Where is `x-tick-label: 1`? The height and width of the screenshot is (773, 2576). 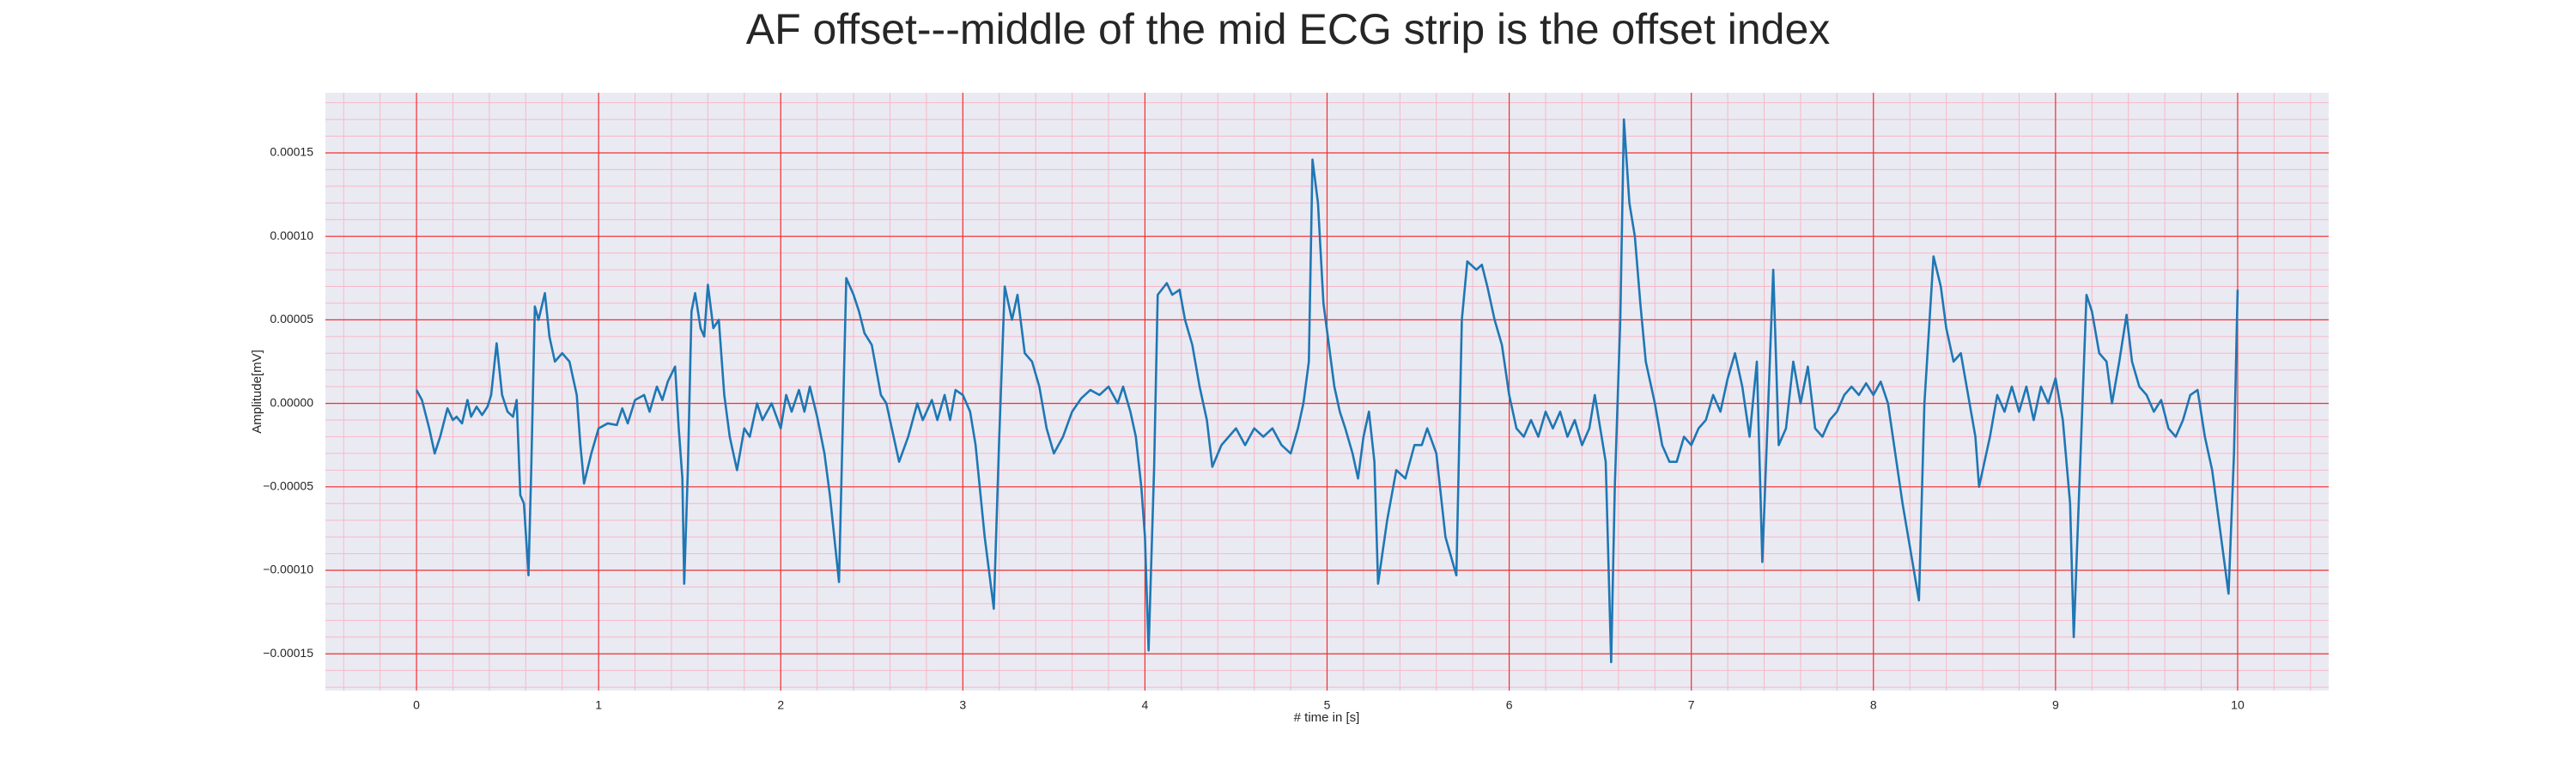 x-tick-label: 1 is located at coordinates (598, 705).